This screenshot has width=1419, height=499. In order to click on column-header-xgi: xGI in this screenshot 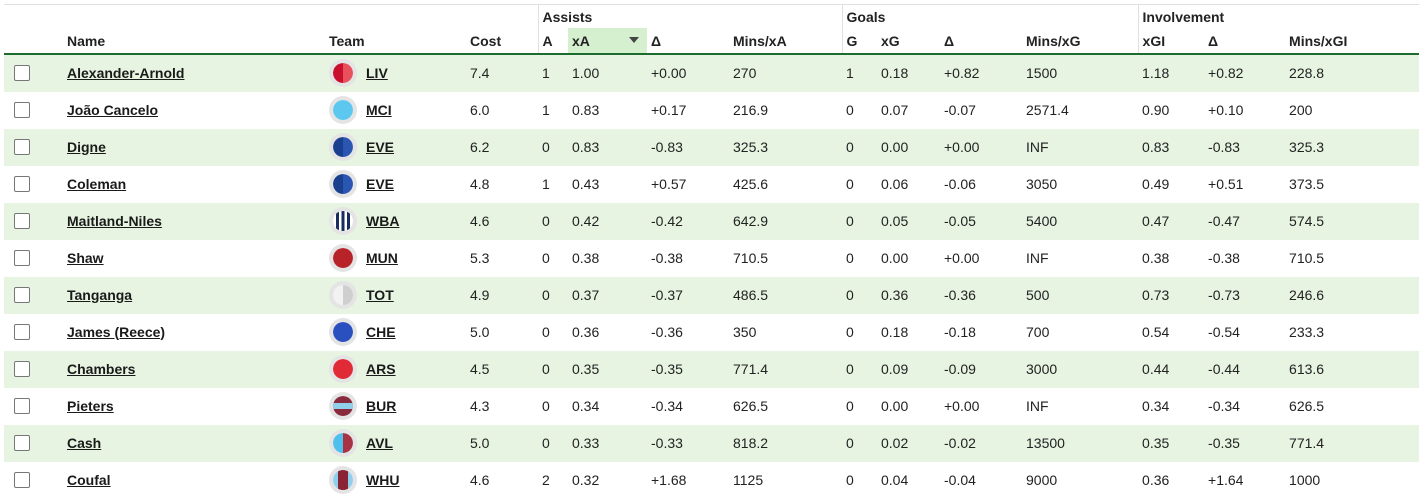, I will do `click(1171, 41)`.